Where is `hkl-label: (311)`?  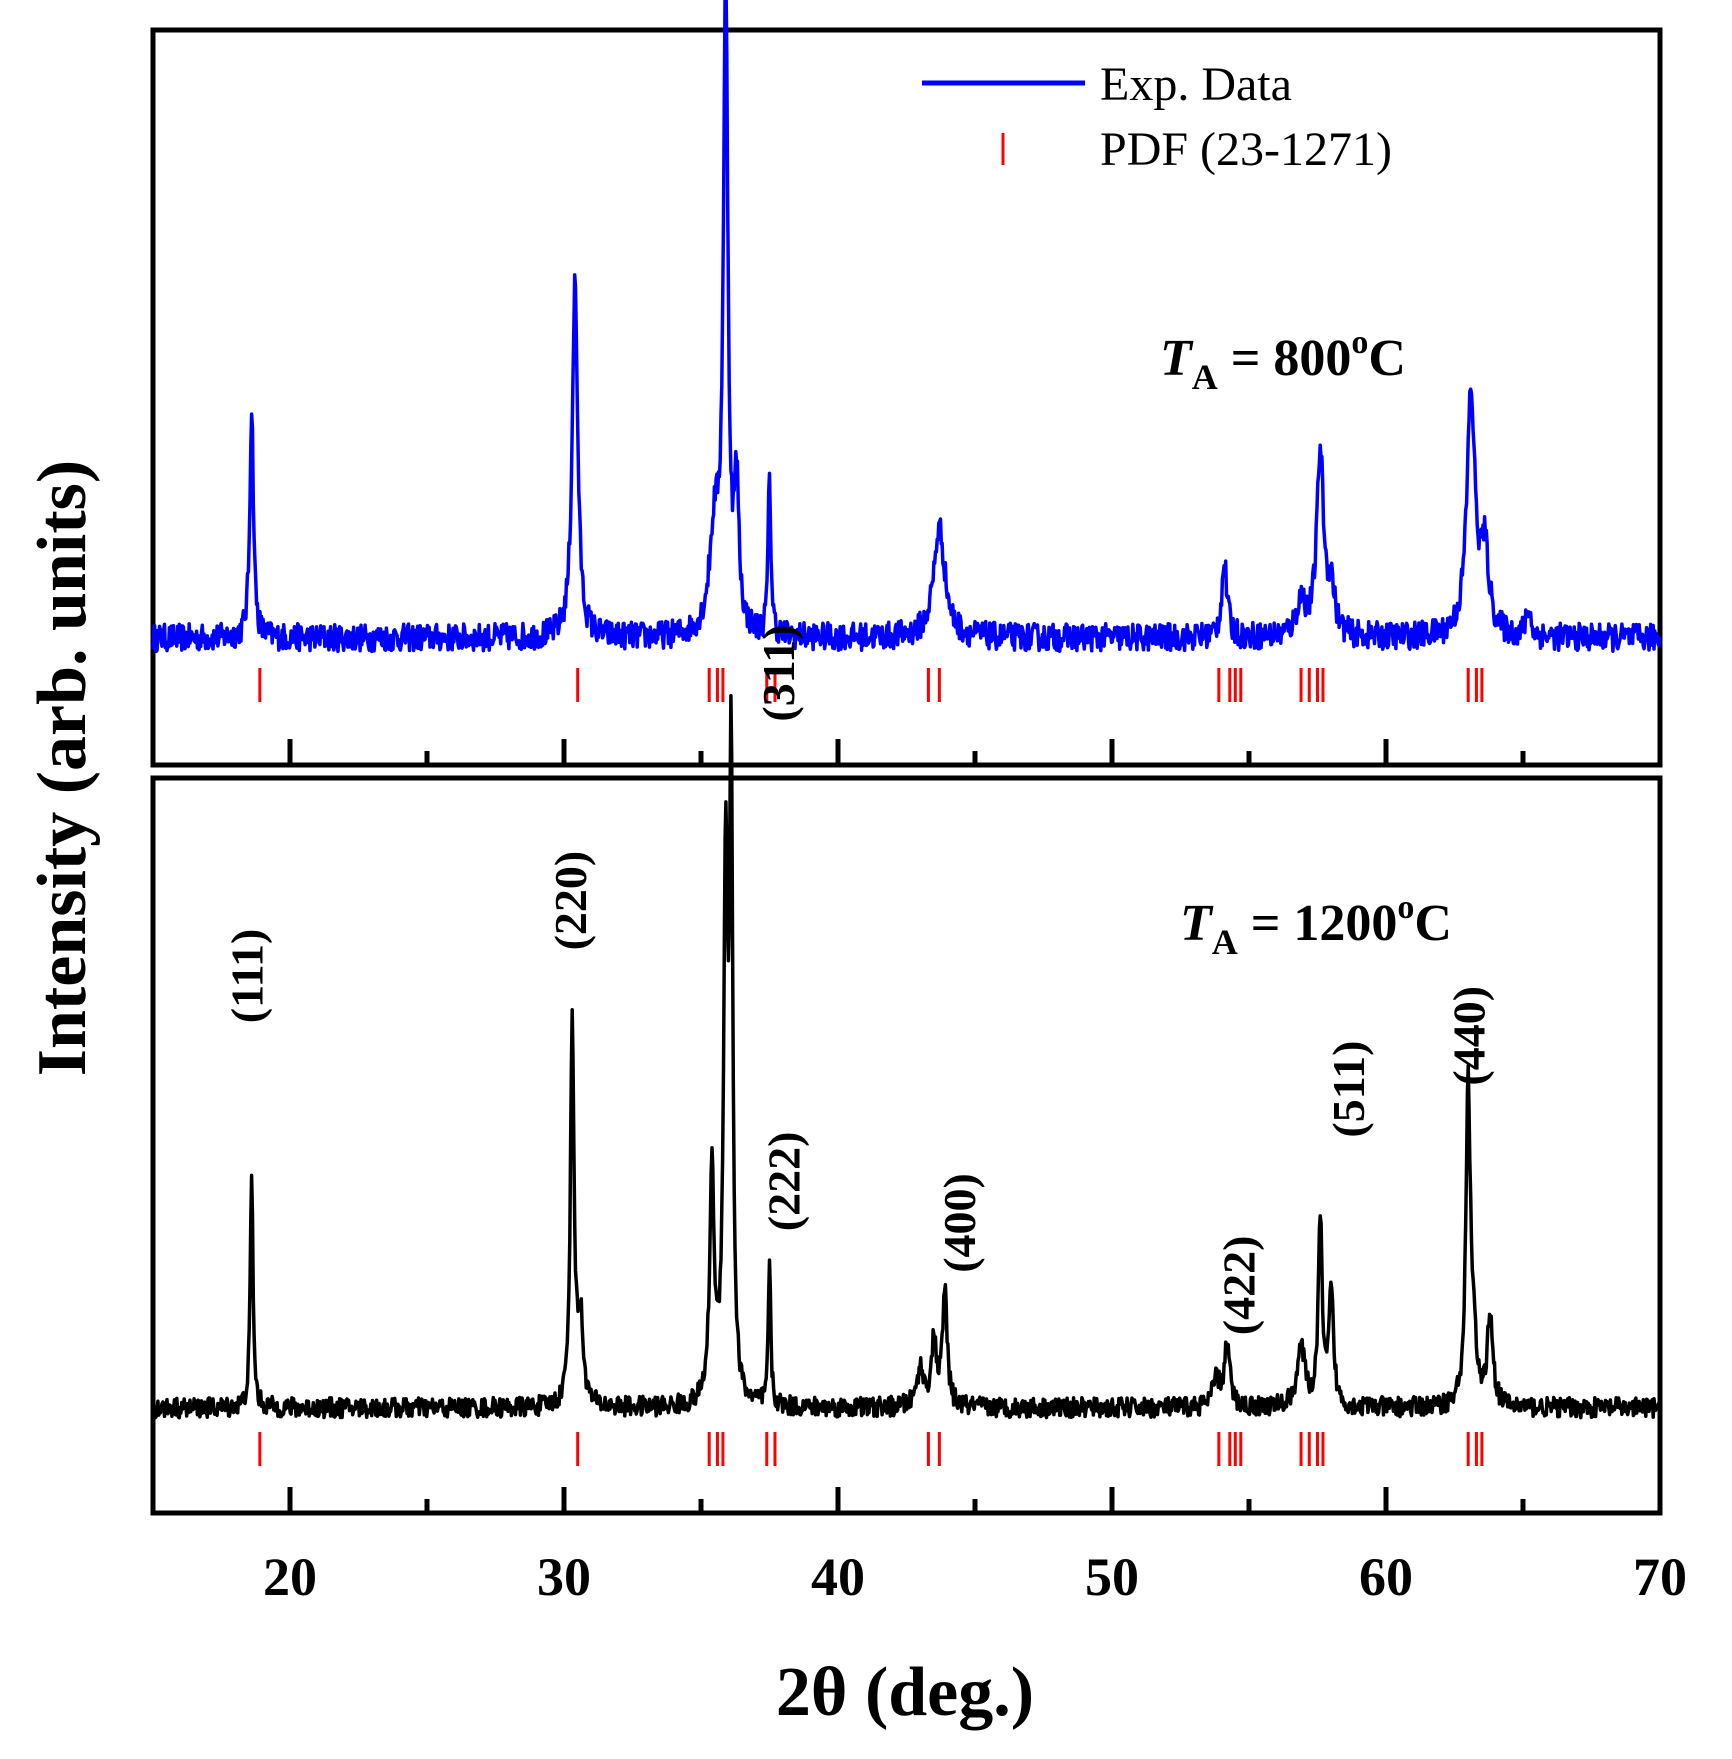
hkl-label: (311) is located at coordinates (778, 672).